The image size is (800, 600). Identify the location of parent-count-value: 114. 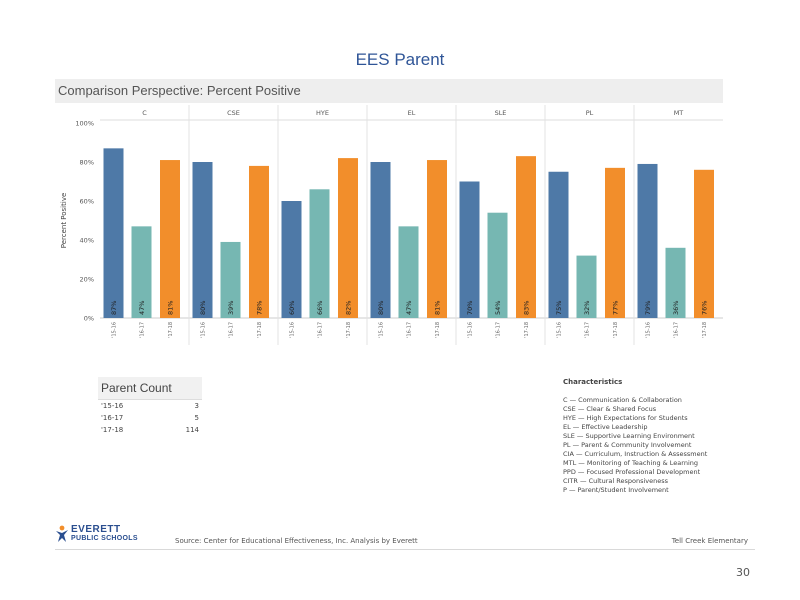
(192, 430).